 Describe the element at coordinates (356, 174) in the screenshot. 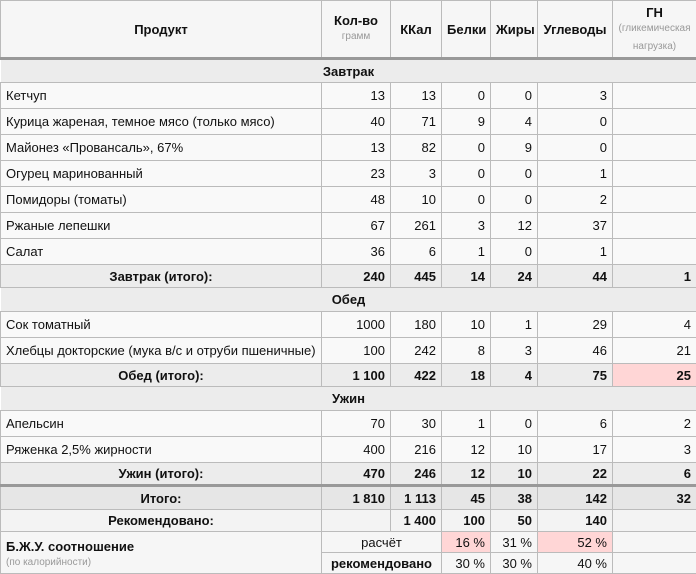

I see `qty-cell: 23` at that location.